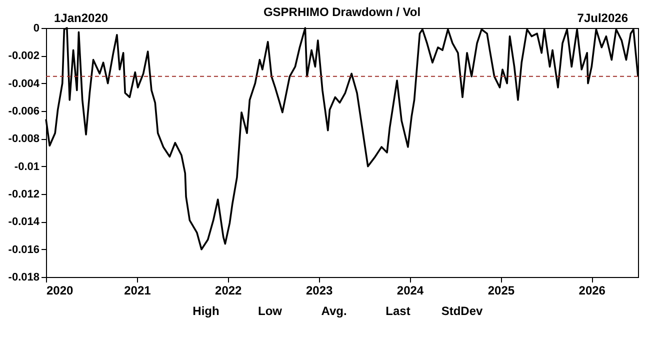  I want to click on x-tick-label: 2022, so click(228, 291).